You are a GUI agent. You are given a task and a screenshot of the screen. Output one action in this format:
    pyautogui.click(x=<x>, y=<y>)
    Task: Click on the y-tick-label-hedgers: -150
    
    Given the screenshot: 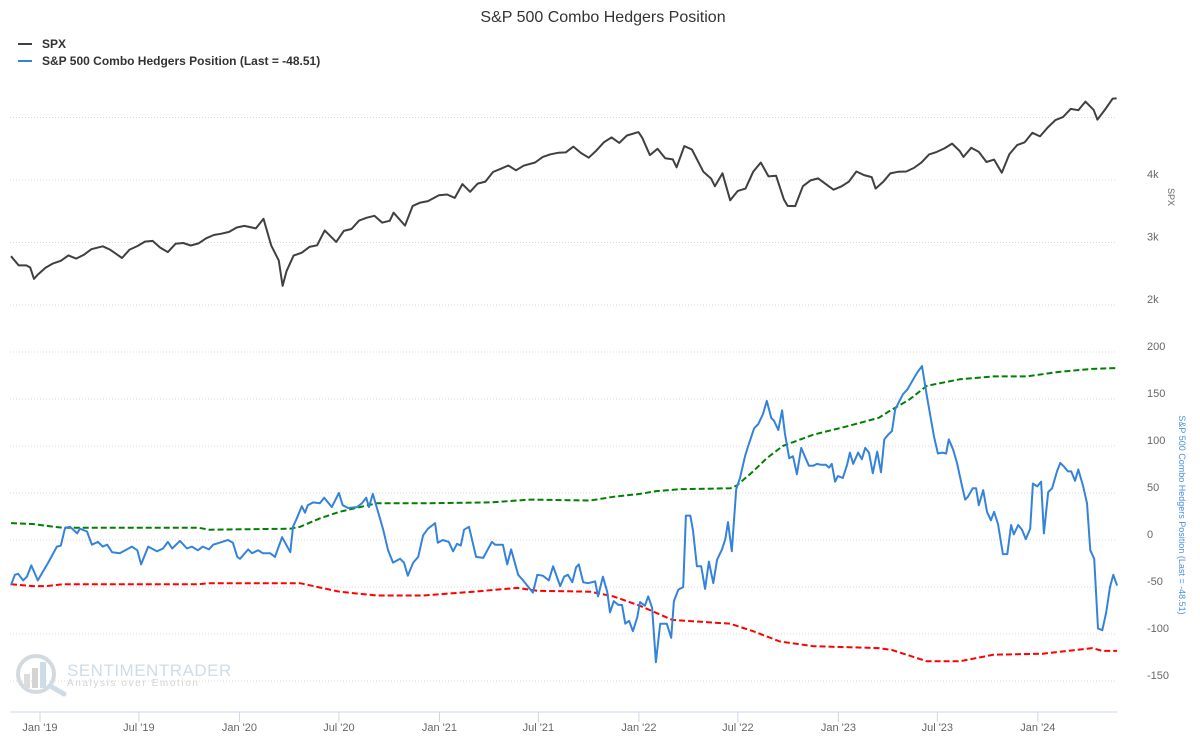 What is the action you would take?
    pyautogui.click(x=1158, y=676)
    